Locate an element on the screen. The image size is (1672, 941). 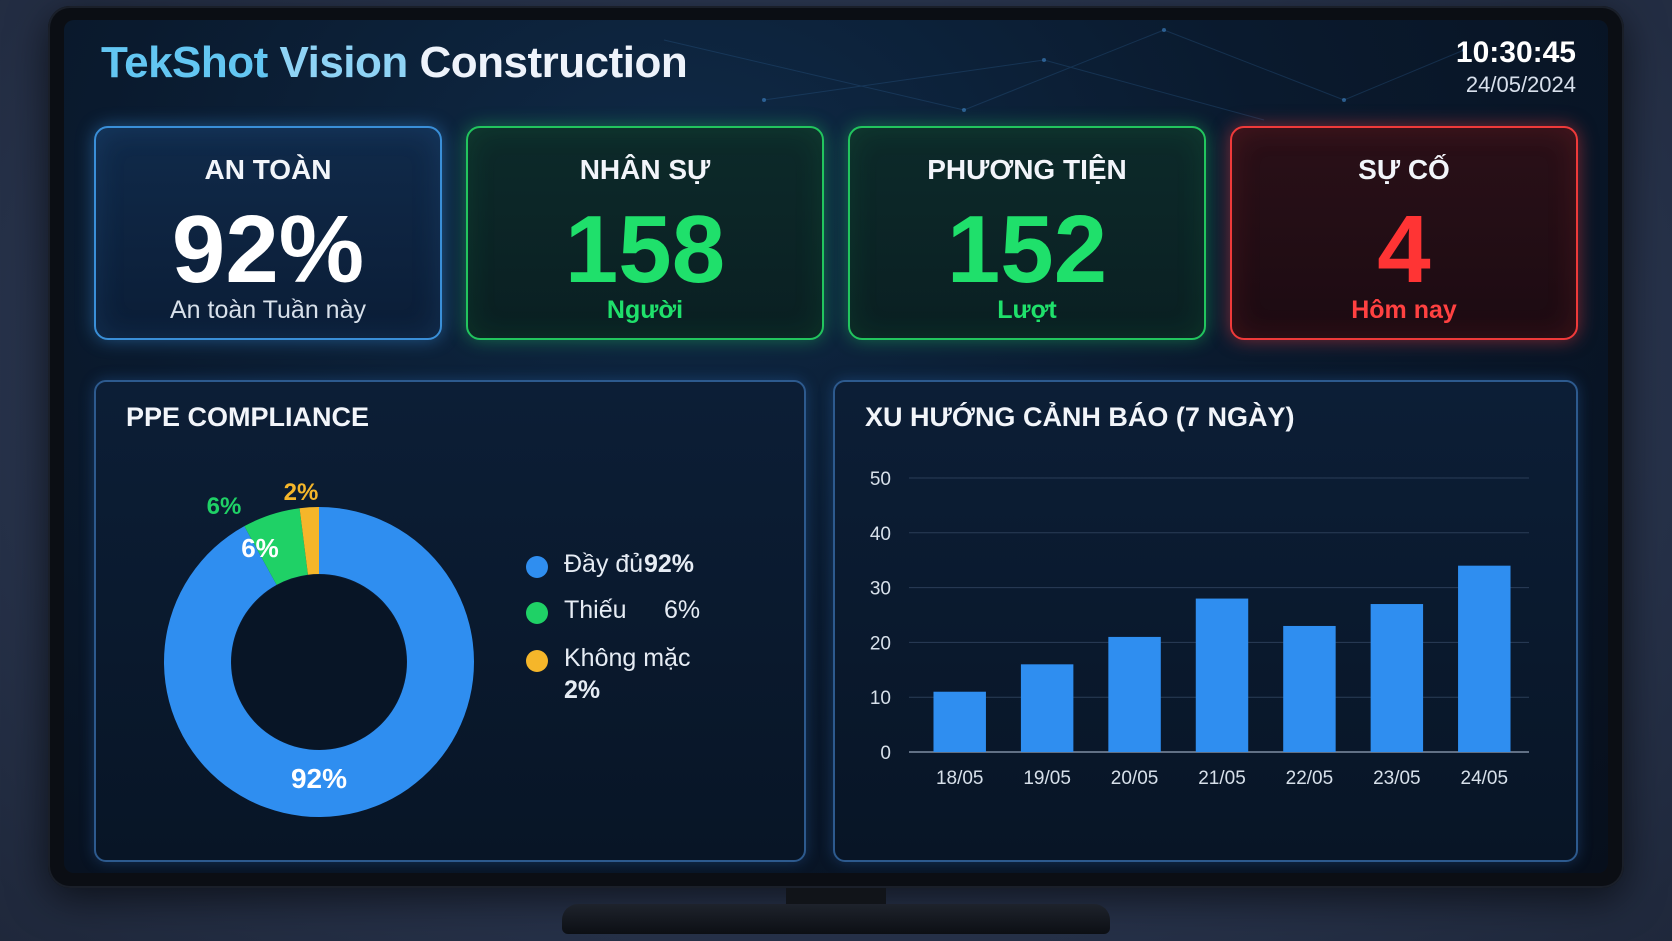
y-tick-label: 50 is located at coordinates (880, 479).